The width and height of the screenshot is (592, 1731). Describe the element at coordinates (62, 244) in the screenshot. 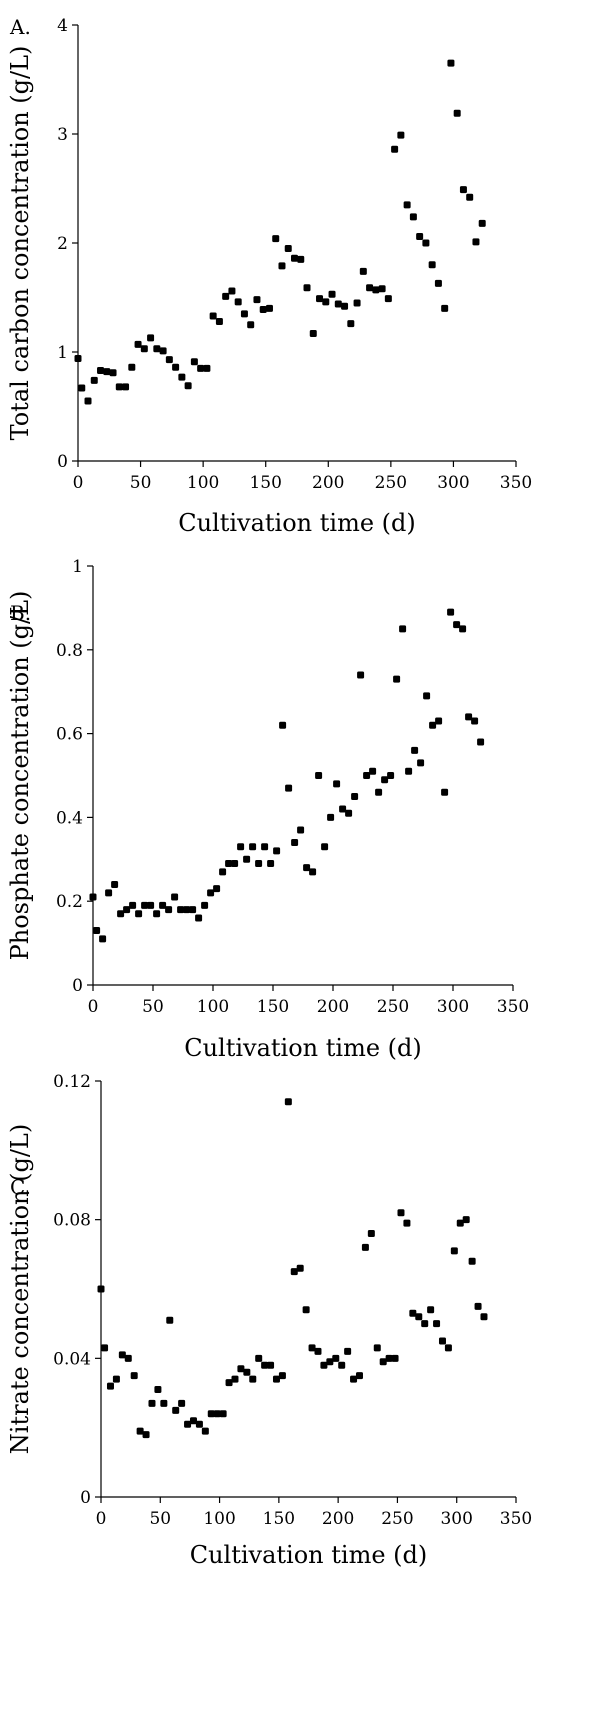

I see `panel-a-y-tick-label: 2` at that location.